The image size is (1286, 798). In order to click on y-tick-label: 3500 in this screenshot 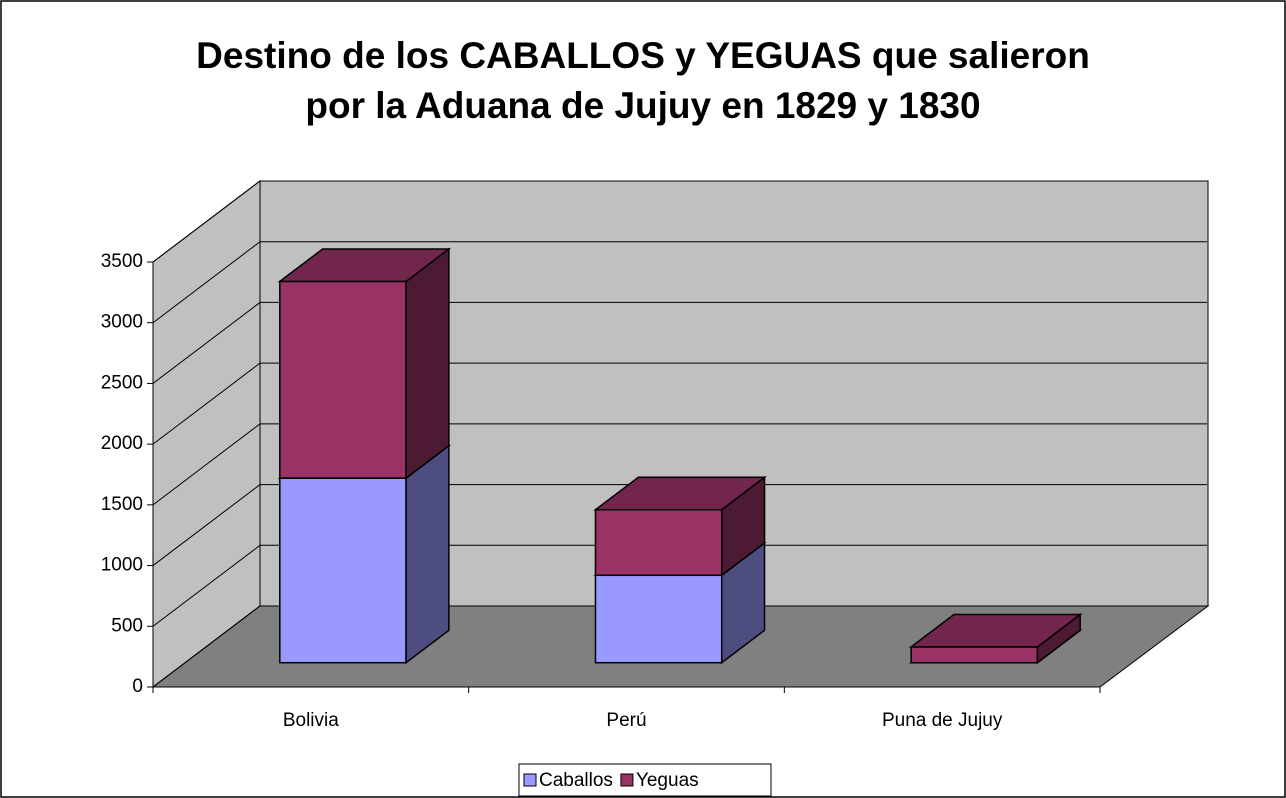, I will do `click(122, 261)`.